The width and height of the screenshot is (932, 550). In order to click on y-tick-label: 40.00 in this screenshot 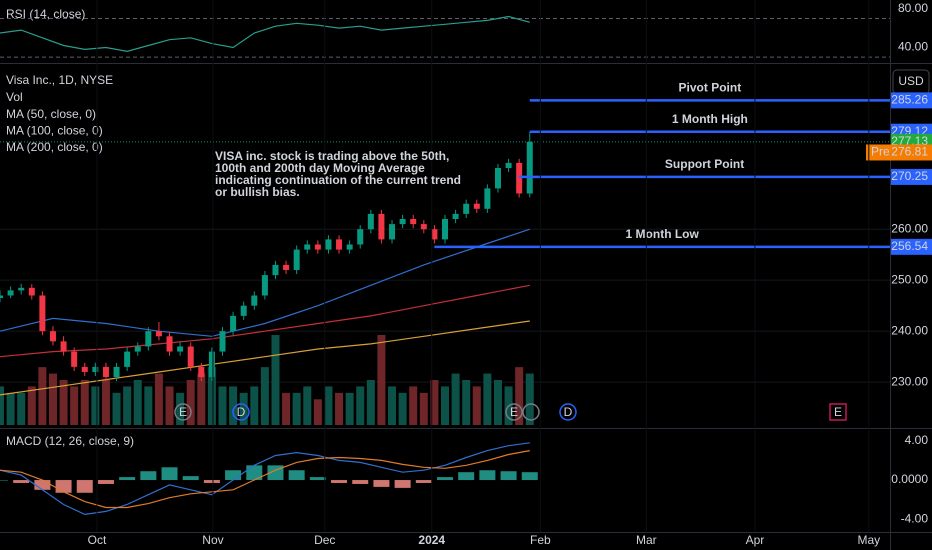, I will do `click(913, 47)`.